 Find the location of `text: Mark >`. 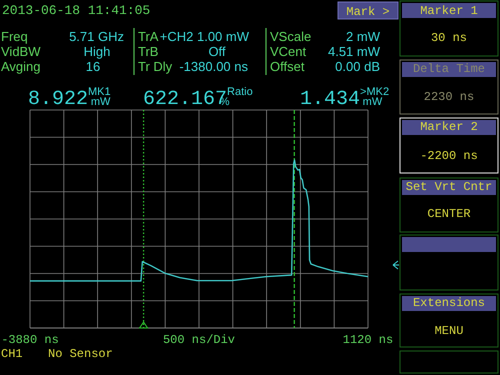

text: Mark > is located at coordinates (368, 12).